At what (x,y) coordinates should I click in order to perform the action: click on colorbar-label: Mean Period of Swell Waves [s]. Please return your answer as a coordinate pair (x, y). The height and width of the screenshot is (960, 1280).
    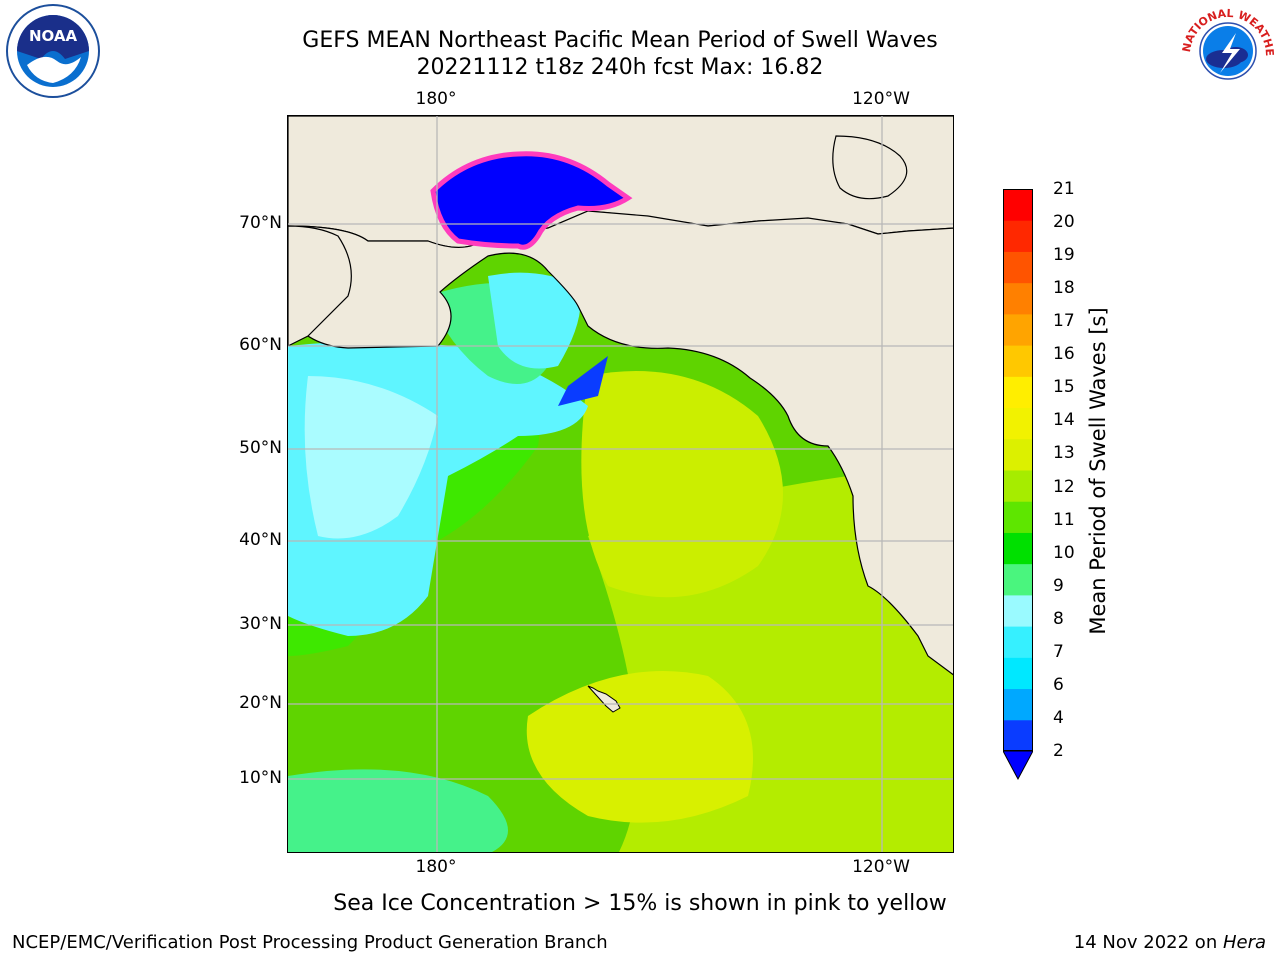
    Looking at the image, I should click on (1098, 471).